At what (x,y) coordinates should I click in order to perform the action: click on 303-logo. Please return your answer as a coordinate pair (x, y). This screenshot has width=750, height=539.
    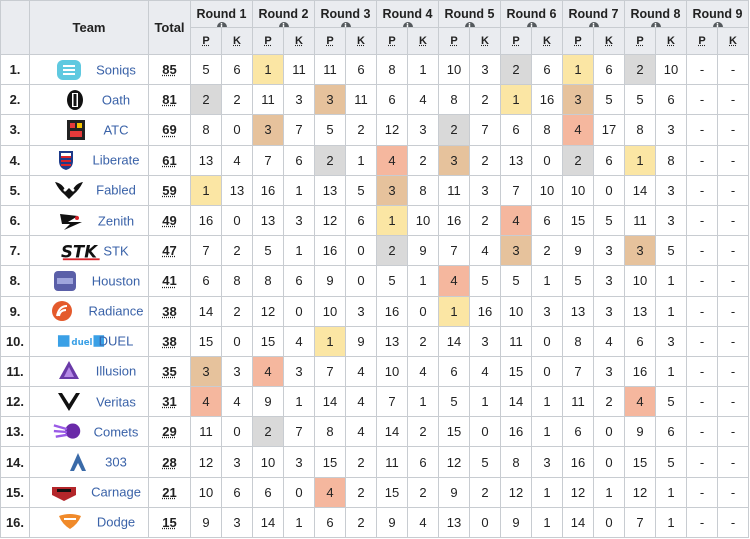
    Looking at the image, I should click on (78, 462).